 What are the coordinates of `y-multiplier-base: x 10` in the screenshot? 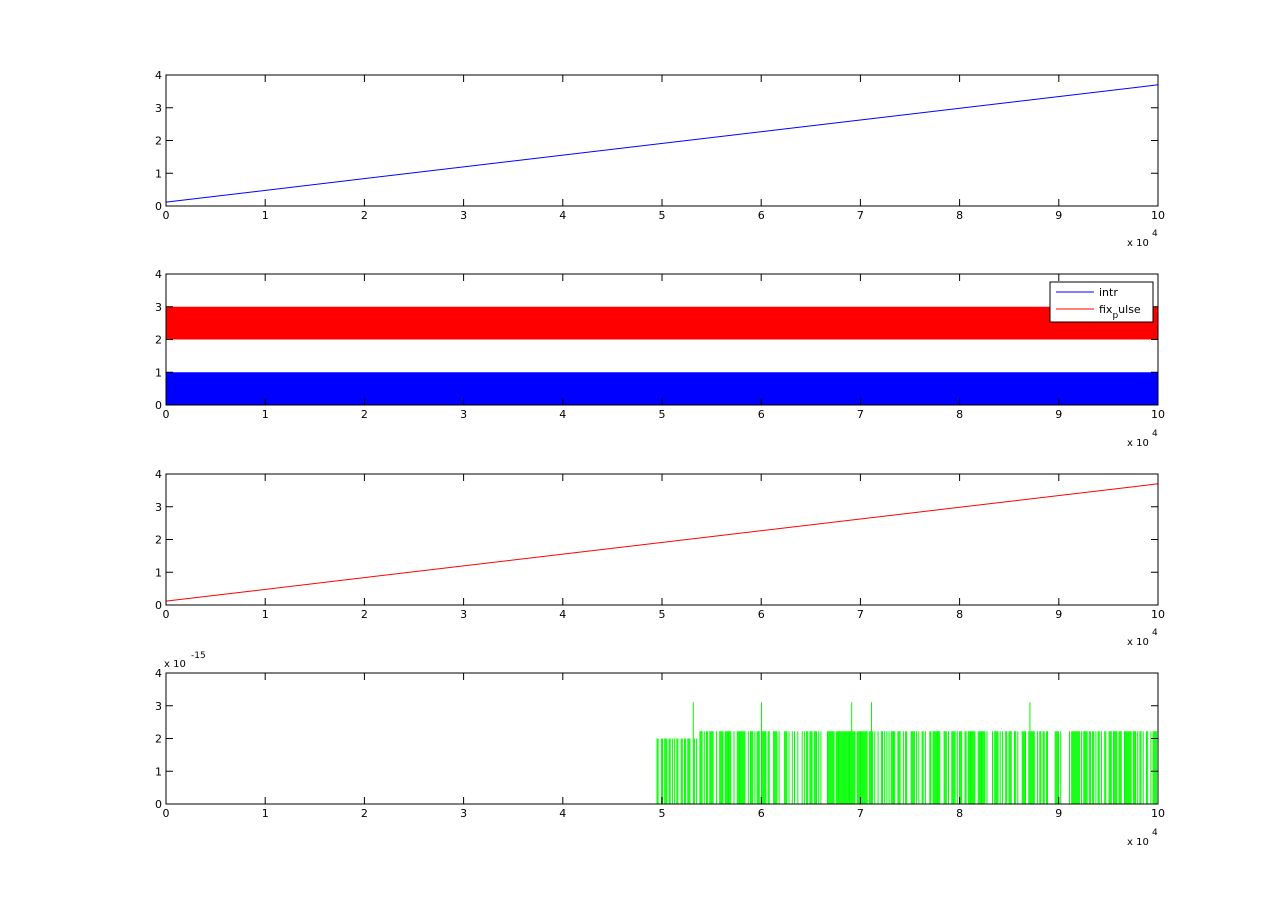 It's located at (175, 664).